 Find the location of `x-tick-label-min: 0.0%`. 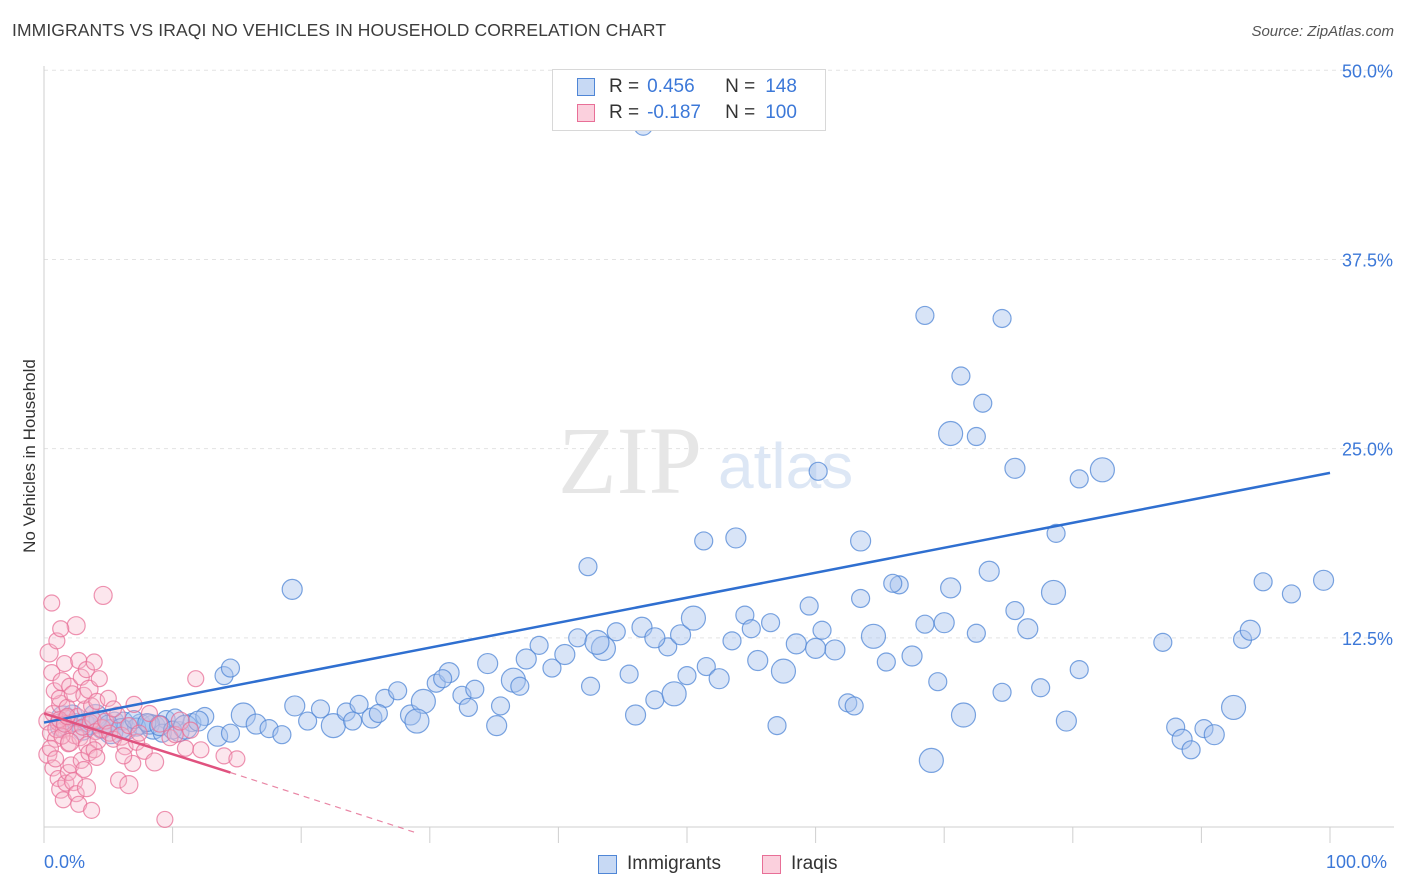

x-tick-label-min: 0.0% is located at coordinates (65, 862).